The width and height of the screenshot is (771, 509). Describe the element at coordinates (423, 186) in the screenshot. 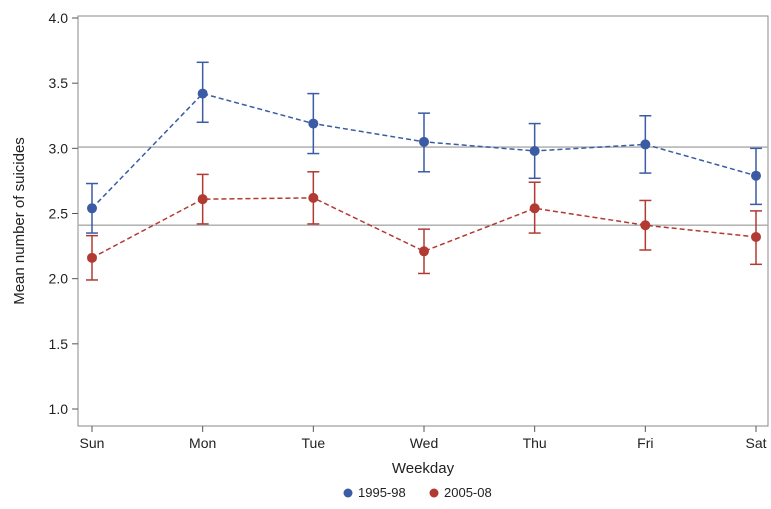

I see `reference-lines` at that location.